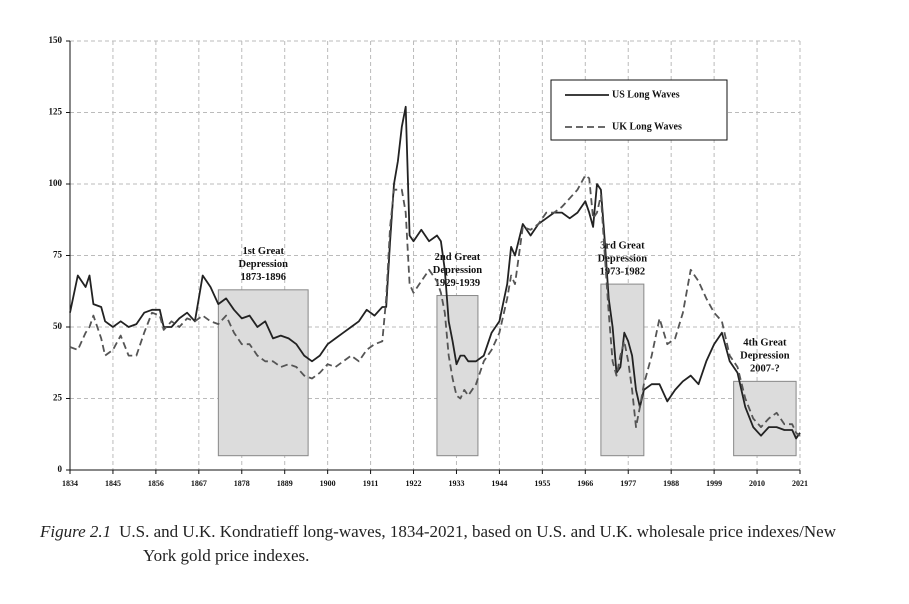 The image size is (909, 604). I want to click on x-tick-label: 1856, so click(156, 483).